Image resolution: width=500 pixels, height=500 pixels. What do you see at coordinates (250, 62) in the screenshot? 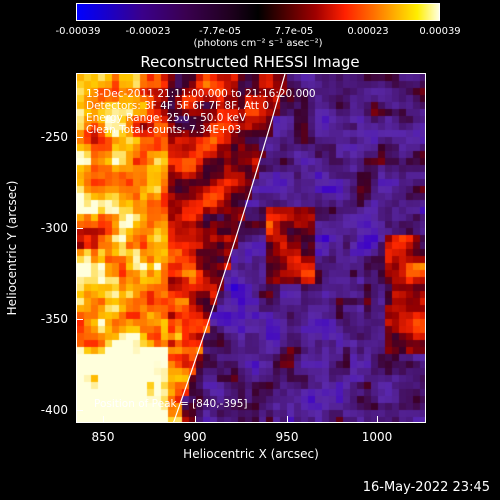
I see `image-title: Reconstructed RHESSI Image` at bounding box center [250, 62].